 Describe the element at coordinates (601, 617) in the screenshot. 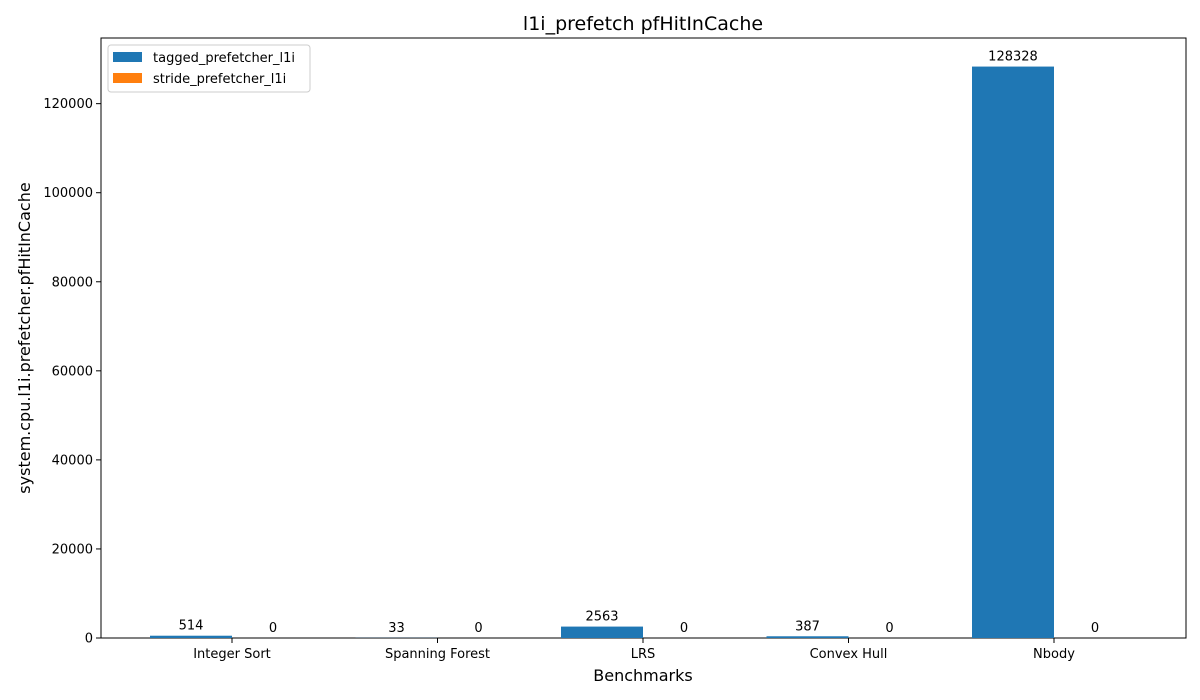

I see `bar-value-label: 2563` at that location.